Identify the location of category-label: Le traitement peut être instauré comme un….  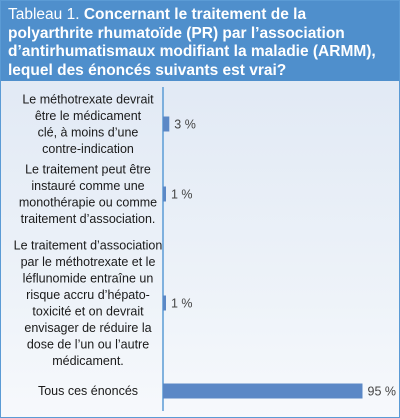
(88, 194).